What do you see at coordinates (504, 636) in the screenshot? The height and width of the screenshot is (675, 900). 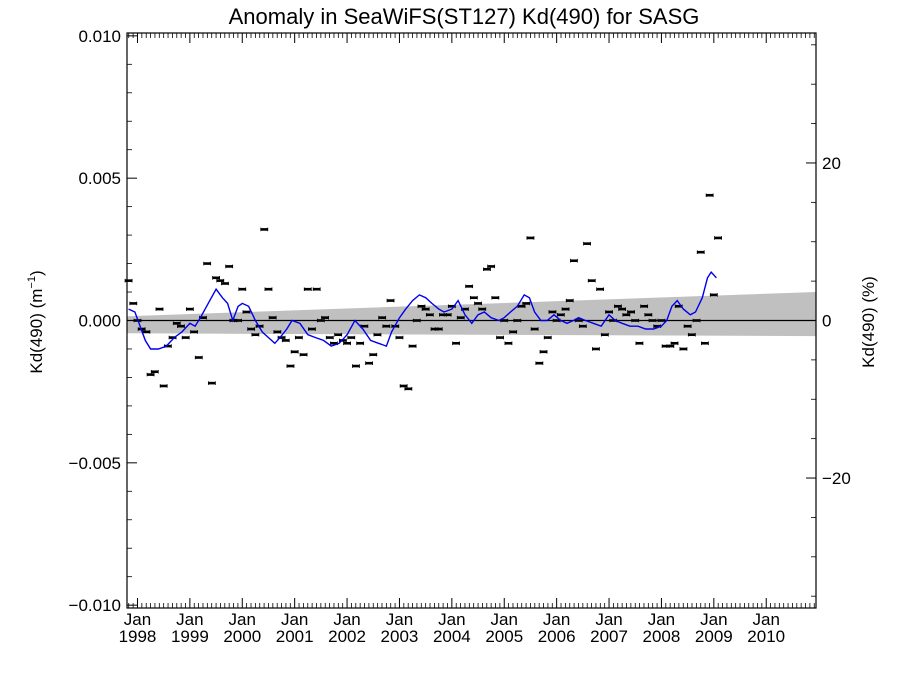 I see `x-tick-year: 2005` at bounding box center [504, 636].